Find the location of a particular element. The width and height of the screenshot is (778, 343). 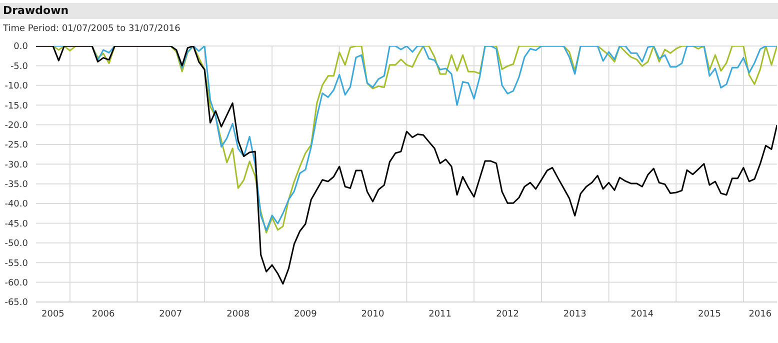

y-tick-label: -45.0 is located at coordinates (16, 224).